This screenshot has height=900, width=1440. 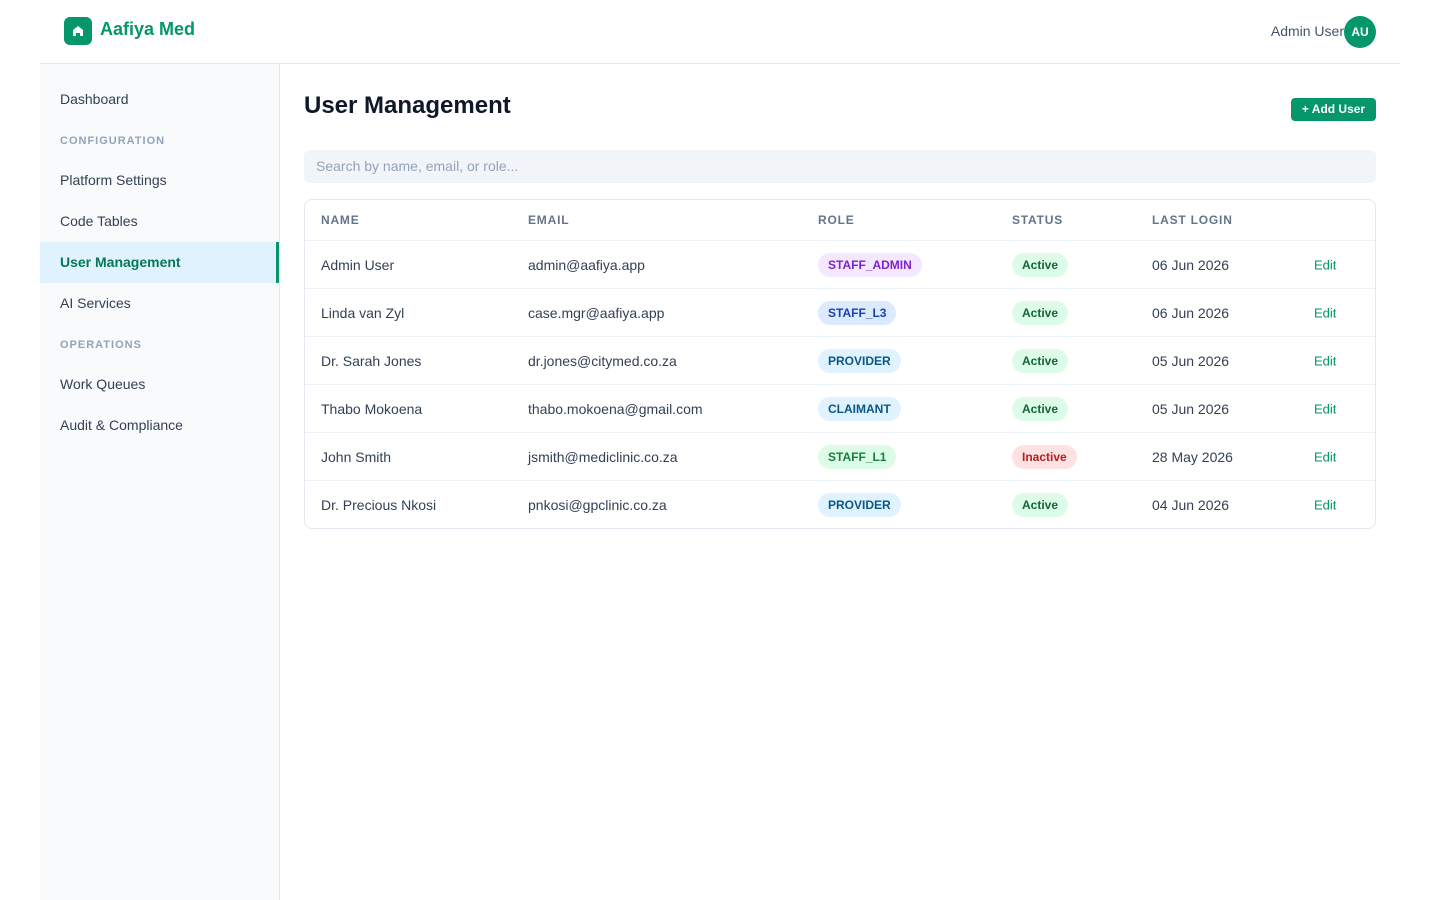 I want to click on nav-item: User Management, so click(x=159, y=262).